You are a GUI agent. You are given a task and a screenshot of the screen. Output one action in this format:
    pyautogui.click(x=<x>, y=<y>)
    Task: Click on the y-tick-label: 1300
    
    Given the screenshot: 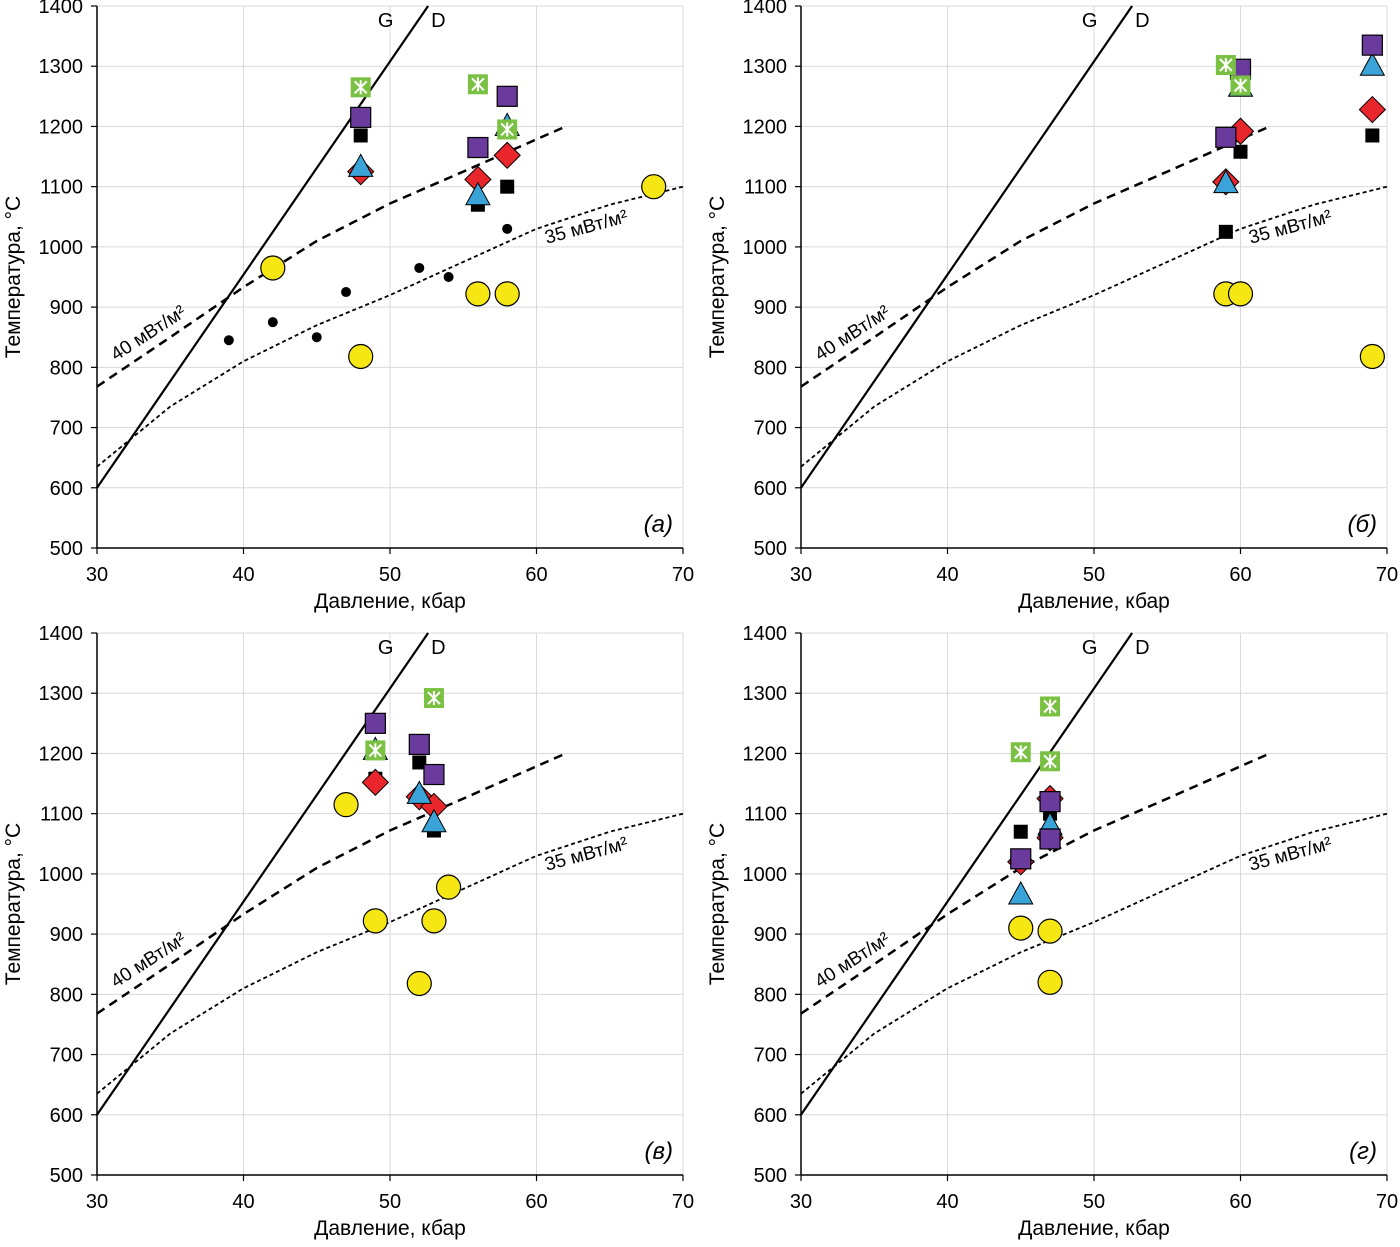 What is the action you would take?
    pyautogui.click(x=765, y=694)
    